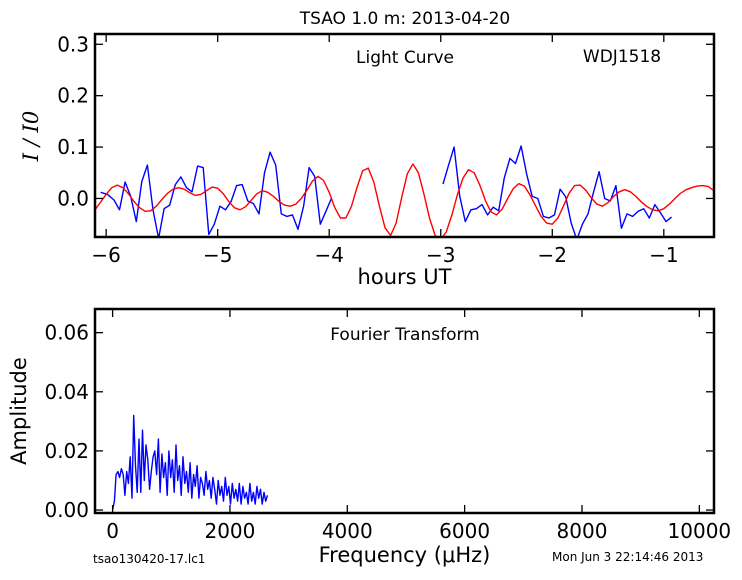 This screenshot has width=742, height=580. Describe the element at coordinates (66, 510) in the screenshot. I see `y-tick-label: 0.00` at that location.